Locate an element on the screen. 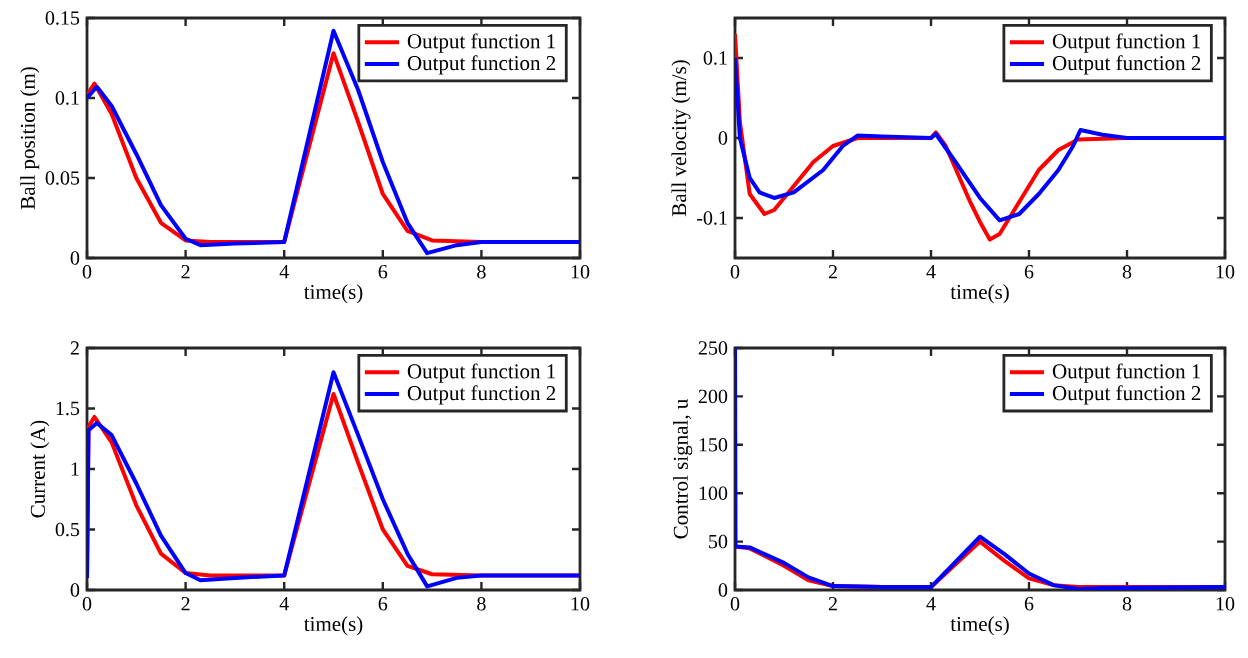 The width and height of the screenshot is (1248, 658). y-tick-label: 0.5 is located at coordinates (67, 529).